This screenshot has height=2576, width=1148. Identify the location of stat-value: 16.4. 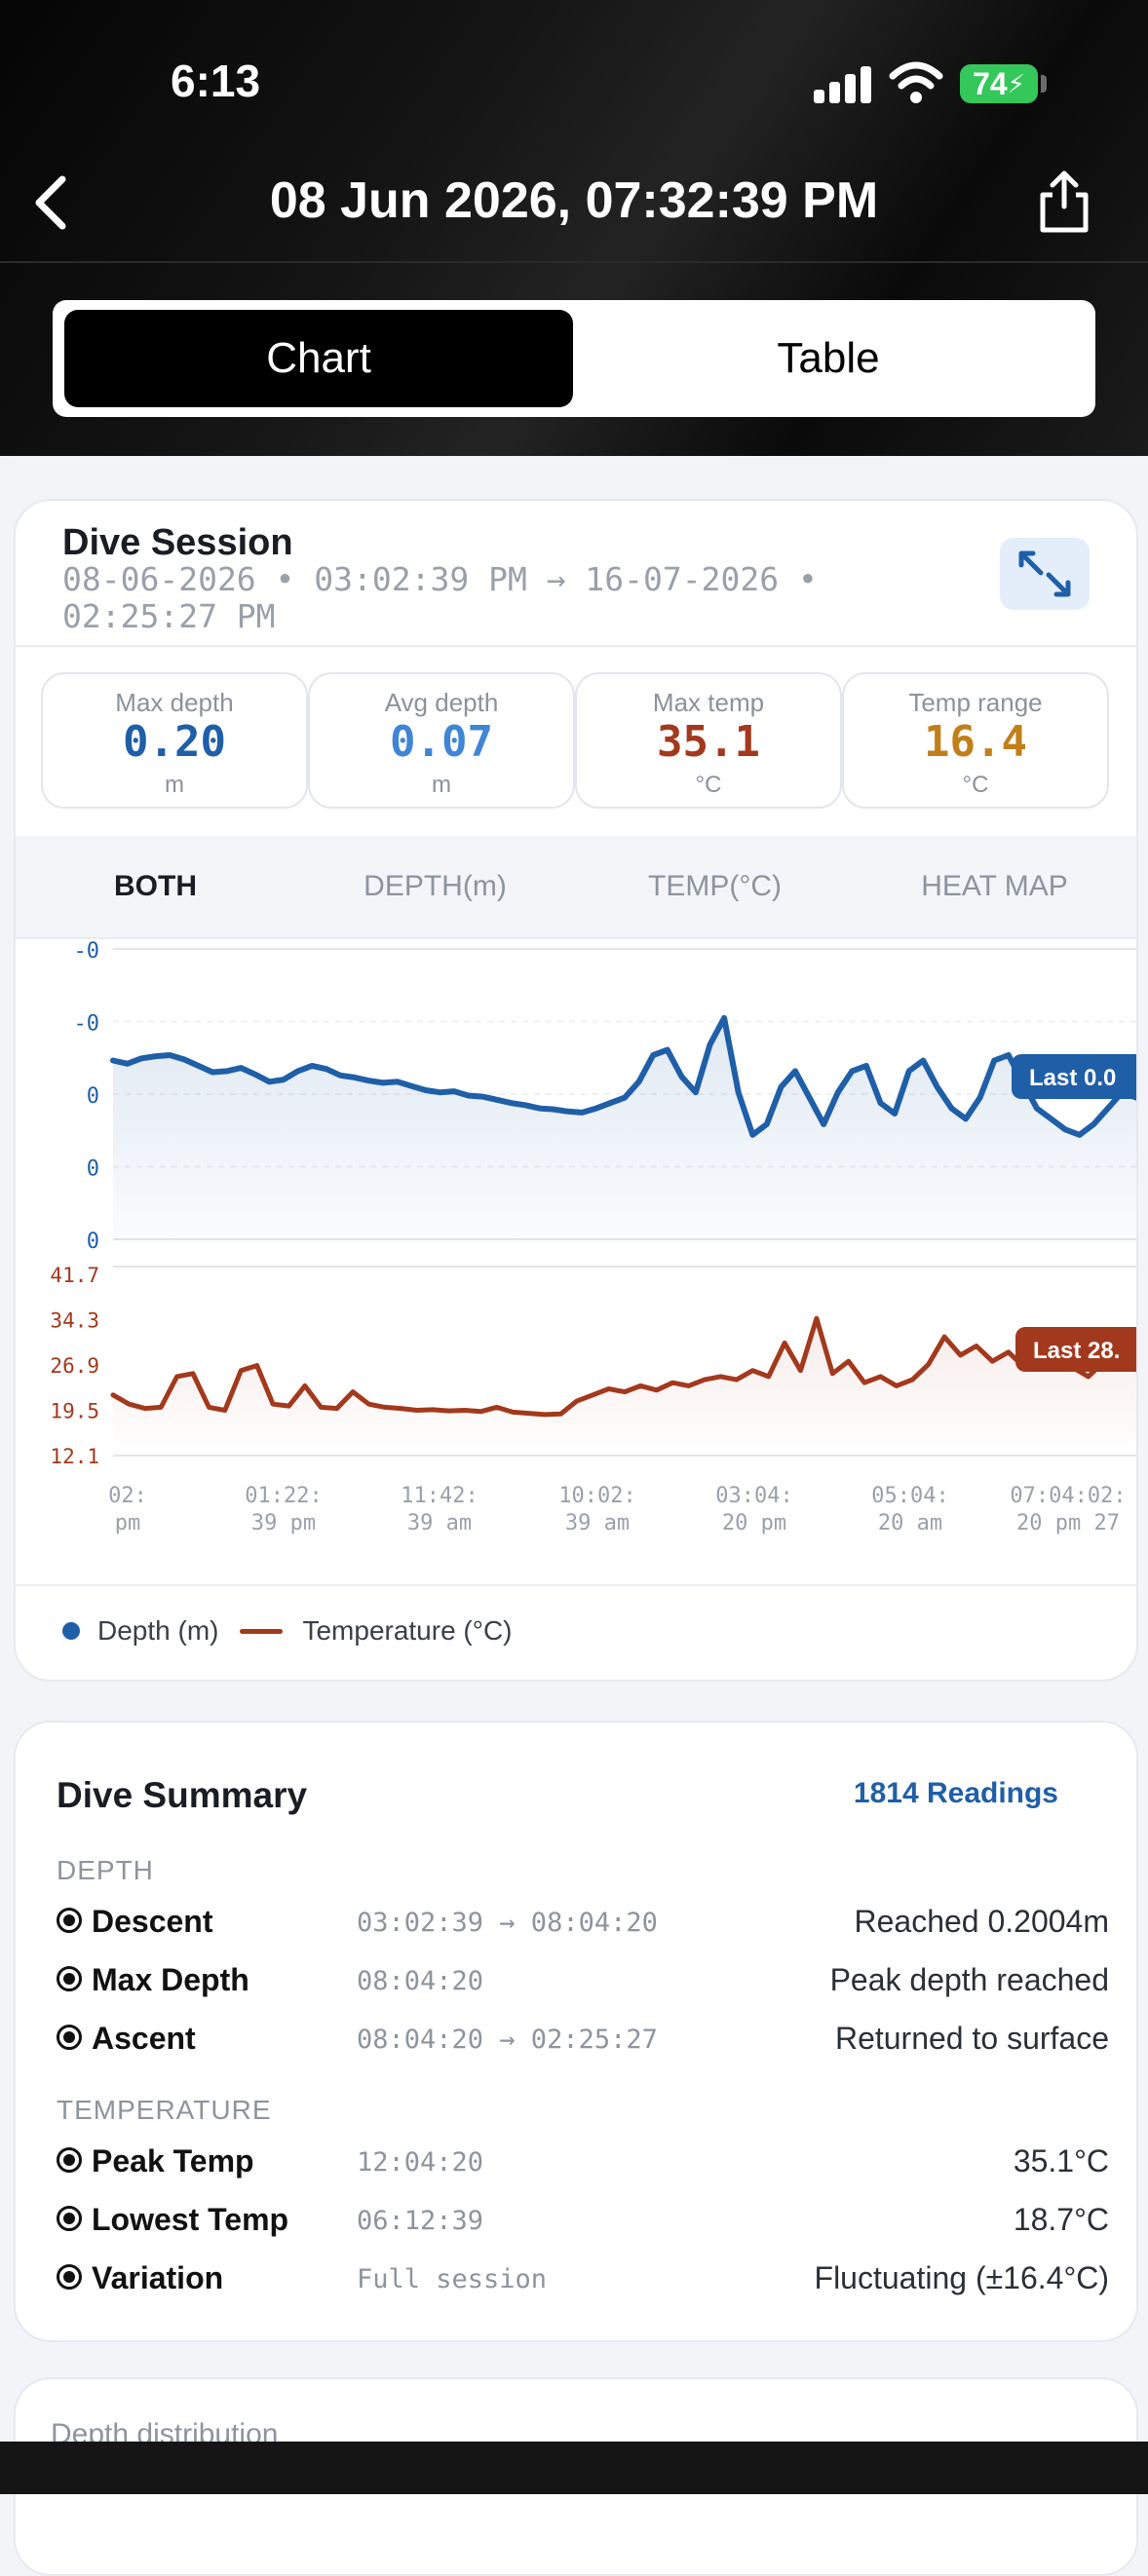
(975, 742).